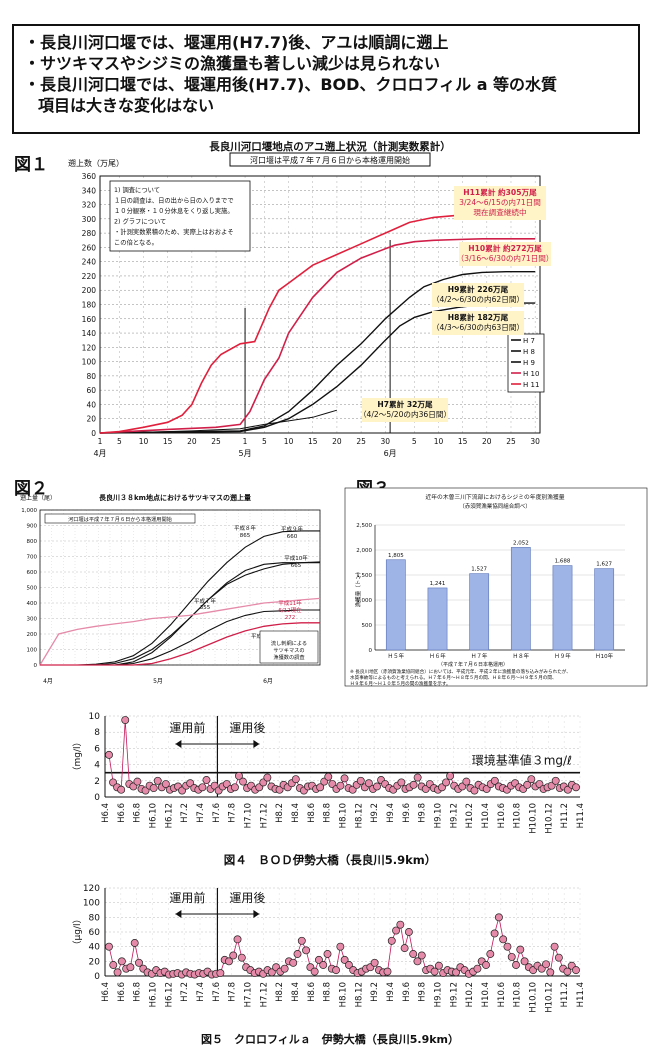  I want to click on fig5-xtick: H10.6, so click(502, 994).